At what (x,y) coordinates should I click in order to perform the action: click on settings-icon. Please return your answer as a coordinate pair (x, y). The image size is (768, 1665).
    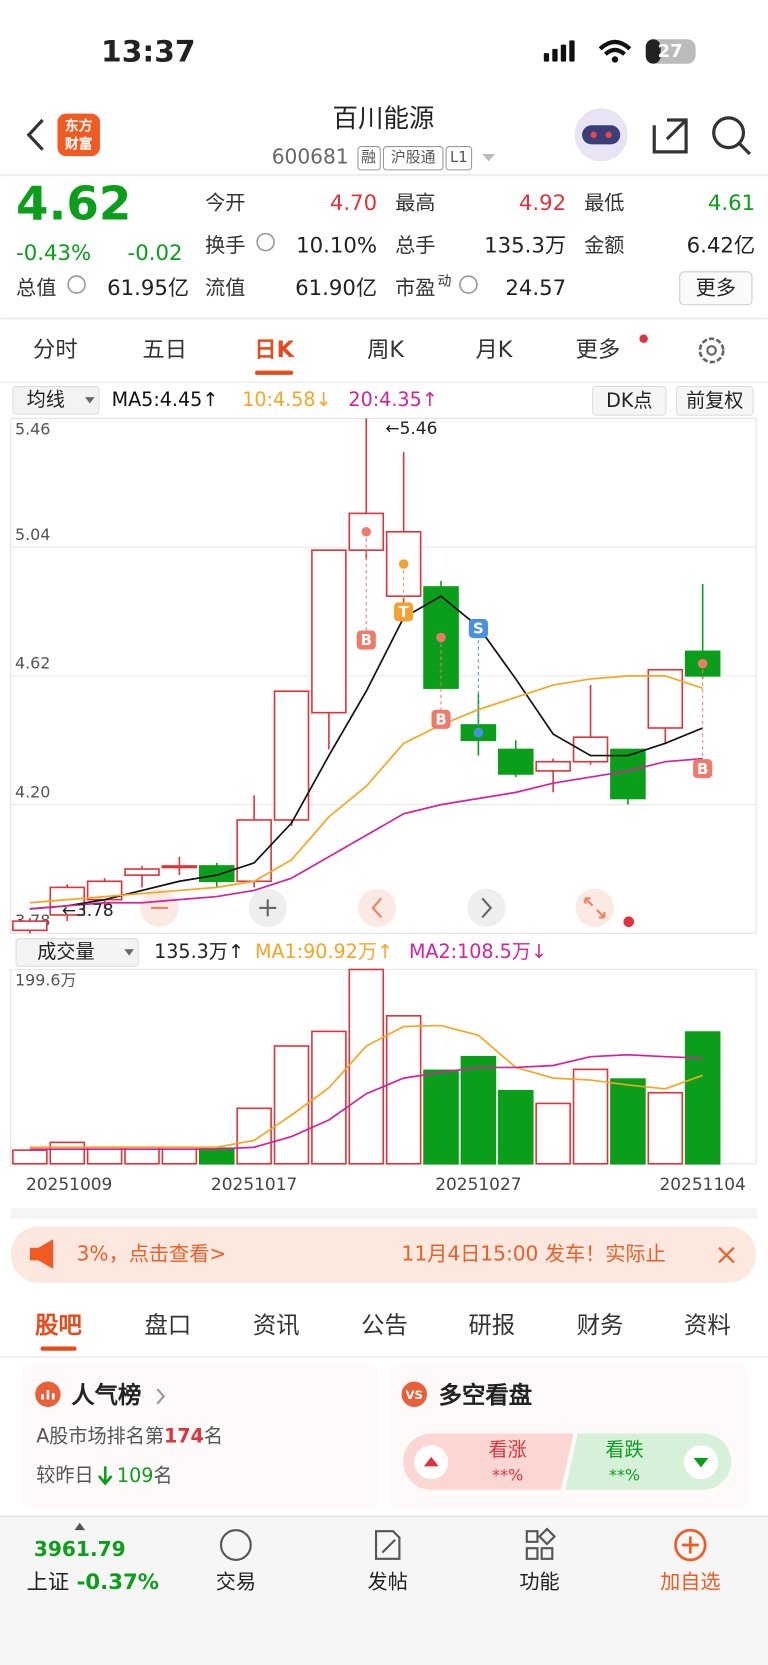
    Looking at the image, I should click on (711, 350).